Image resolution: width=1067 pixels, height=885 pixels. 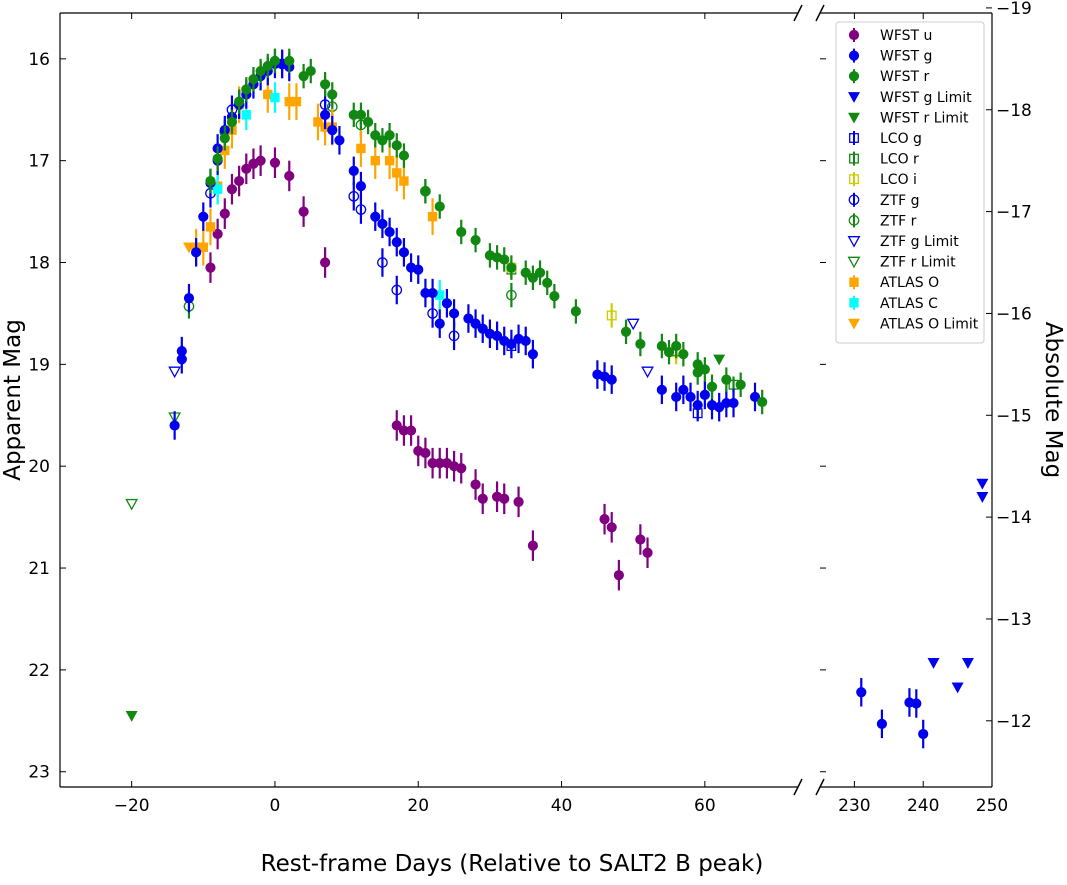 I want to click on legend-label: WFST r Limit, so click(x=924, y=118).